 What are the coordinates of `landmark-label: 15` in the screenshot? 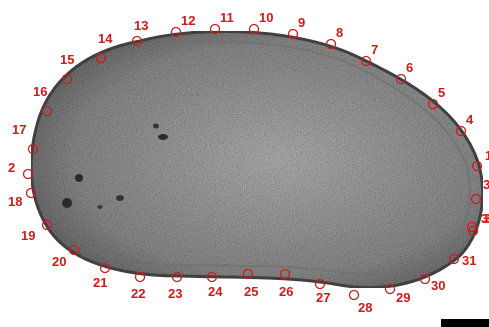 It's located at (67, 59).